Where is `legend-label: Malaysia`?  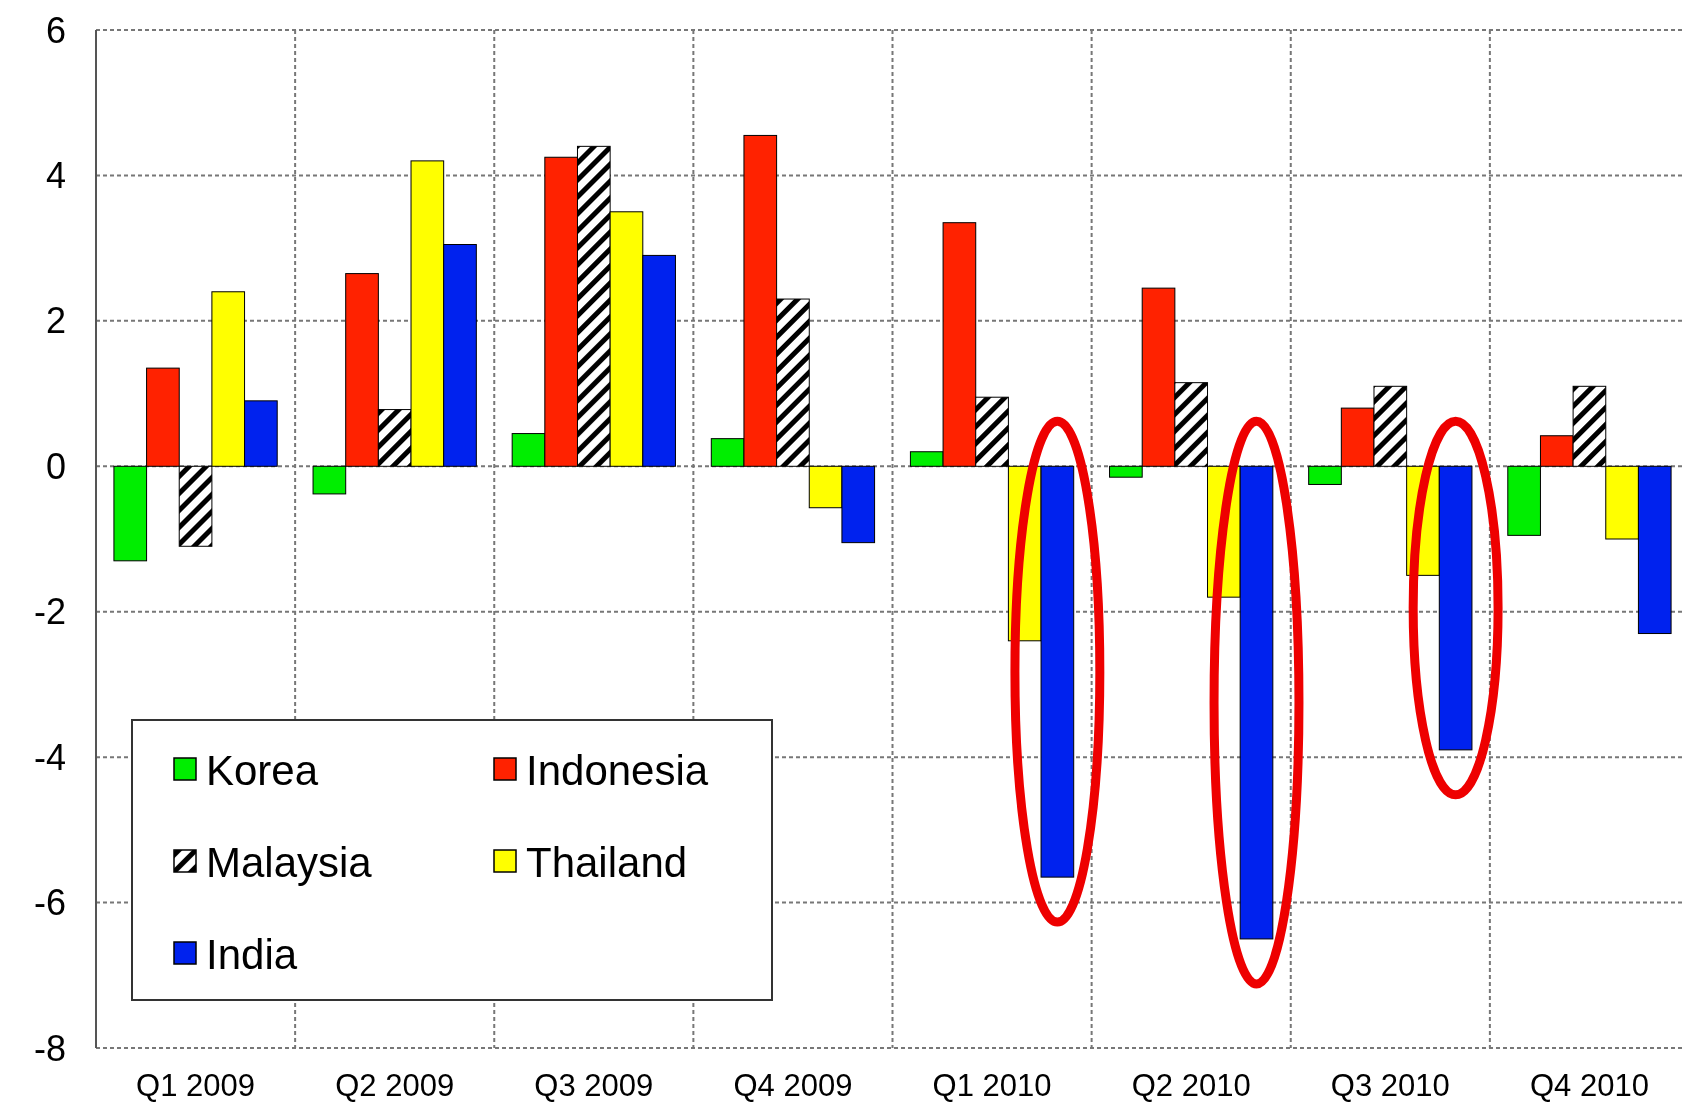
legend-label: Malaysia is located at coordinates (289, 862).